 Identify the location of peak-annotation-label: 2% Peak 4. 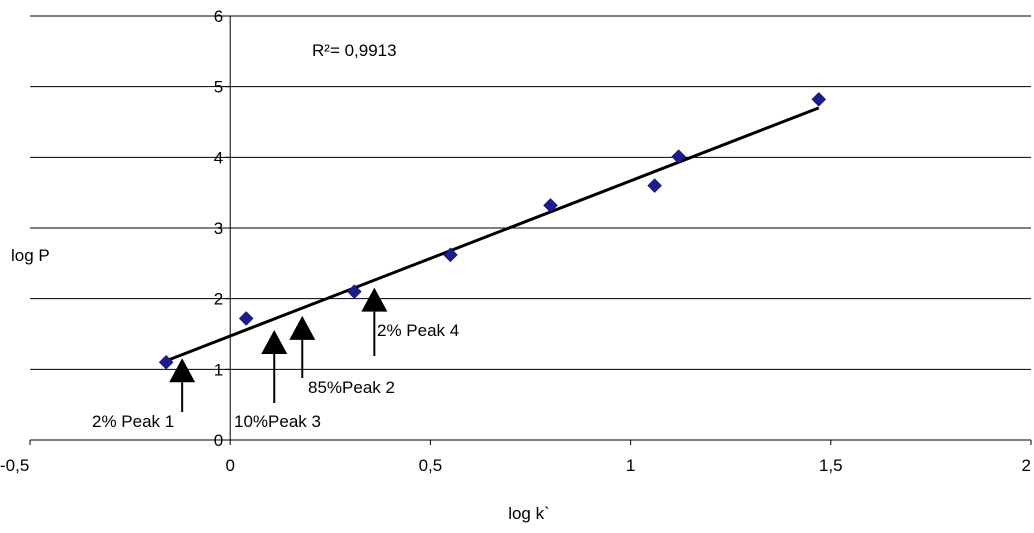
(418, 330).